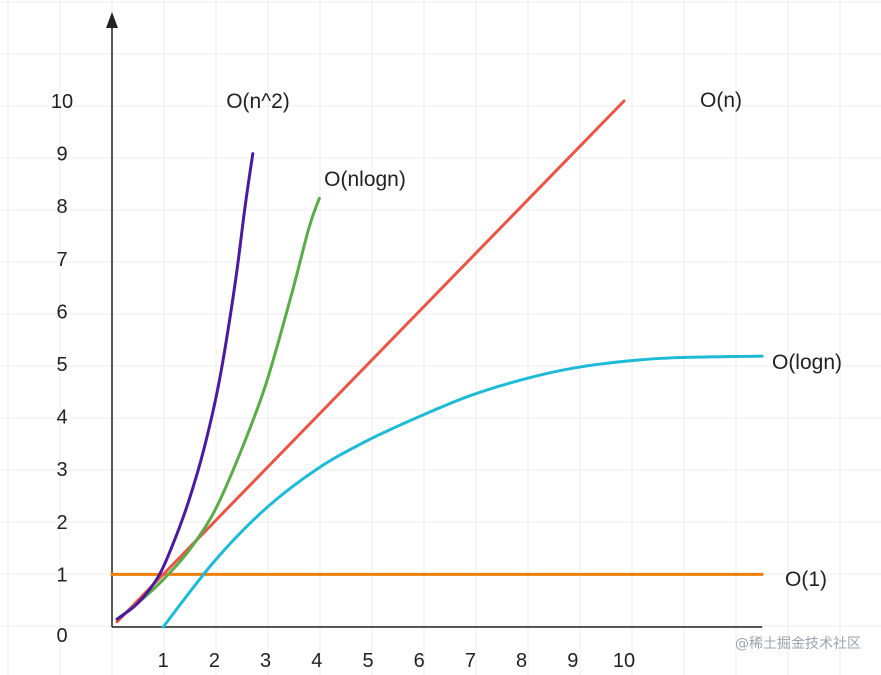  What do you see at coordinates (798, 644) in the screenshot?
I see `watermark: @稀土掘金技术社区` at bounding box center [798, 644].